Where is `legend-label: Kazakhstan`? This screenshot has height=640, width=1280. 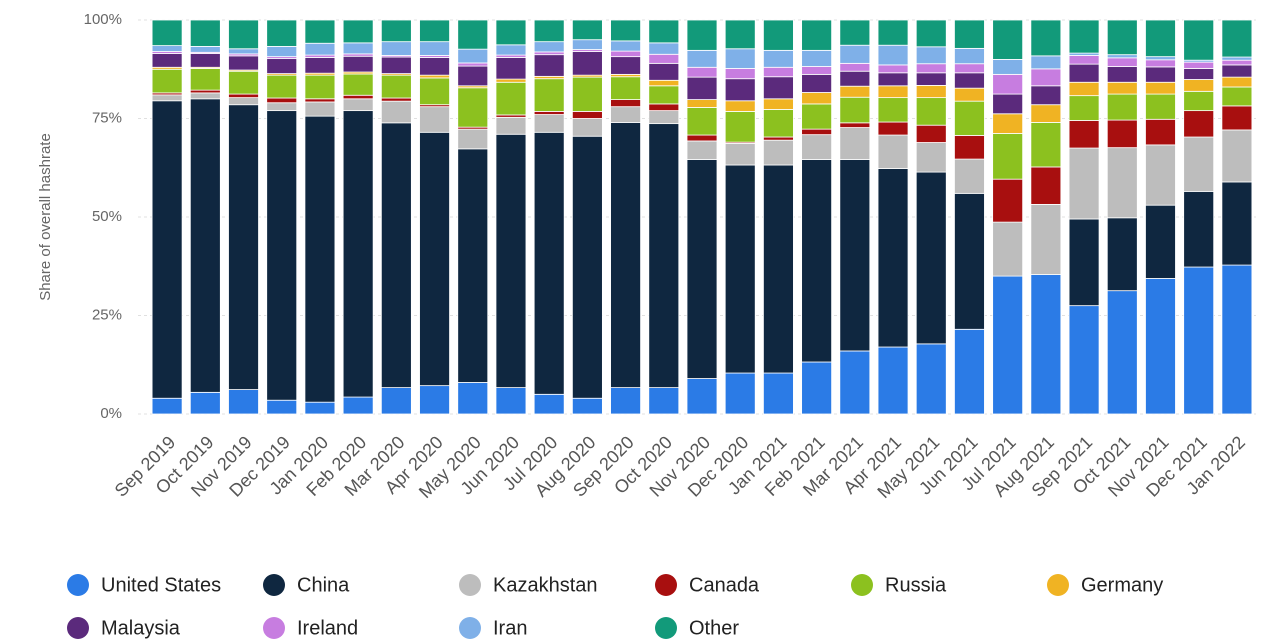
legend-label: Kazakhstan is located at coordinates (545, 585).